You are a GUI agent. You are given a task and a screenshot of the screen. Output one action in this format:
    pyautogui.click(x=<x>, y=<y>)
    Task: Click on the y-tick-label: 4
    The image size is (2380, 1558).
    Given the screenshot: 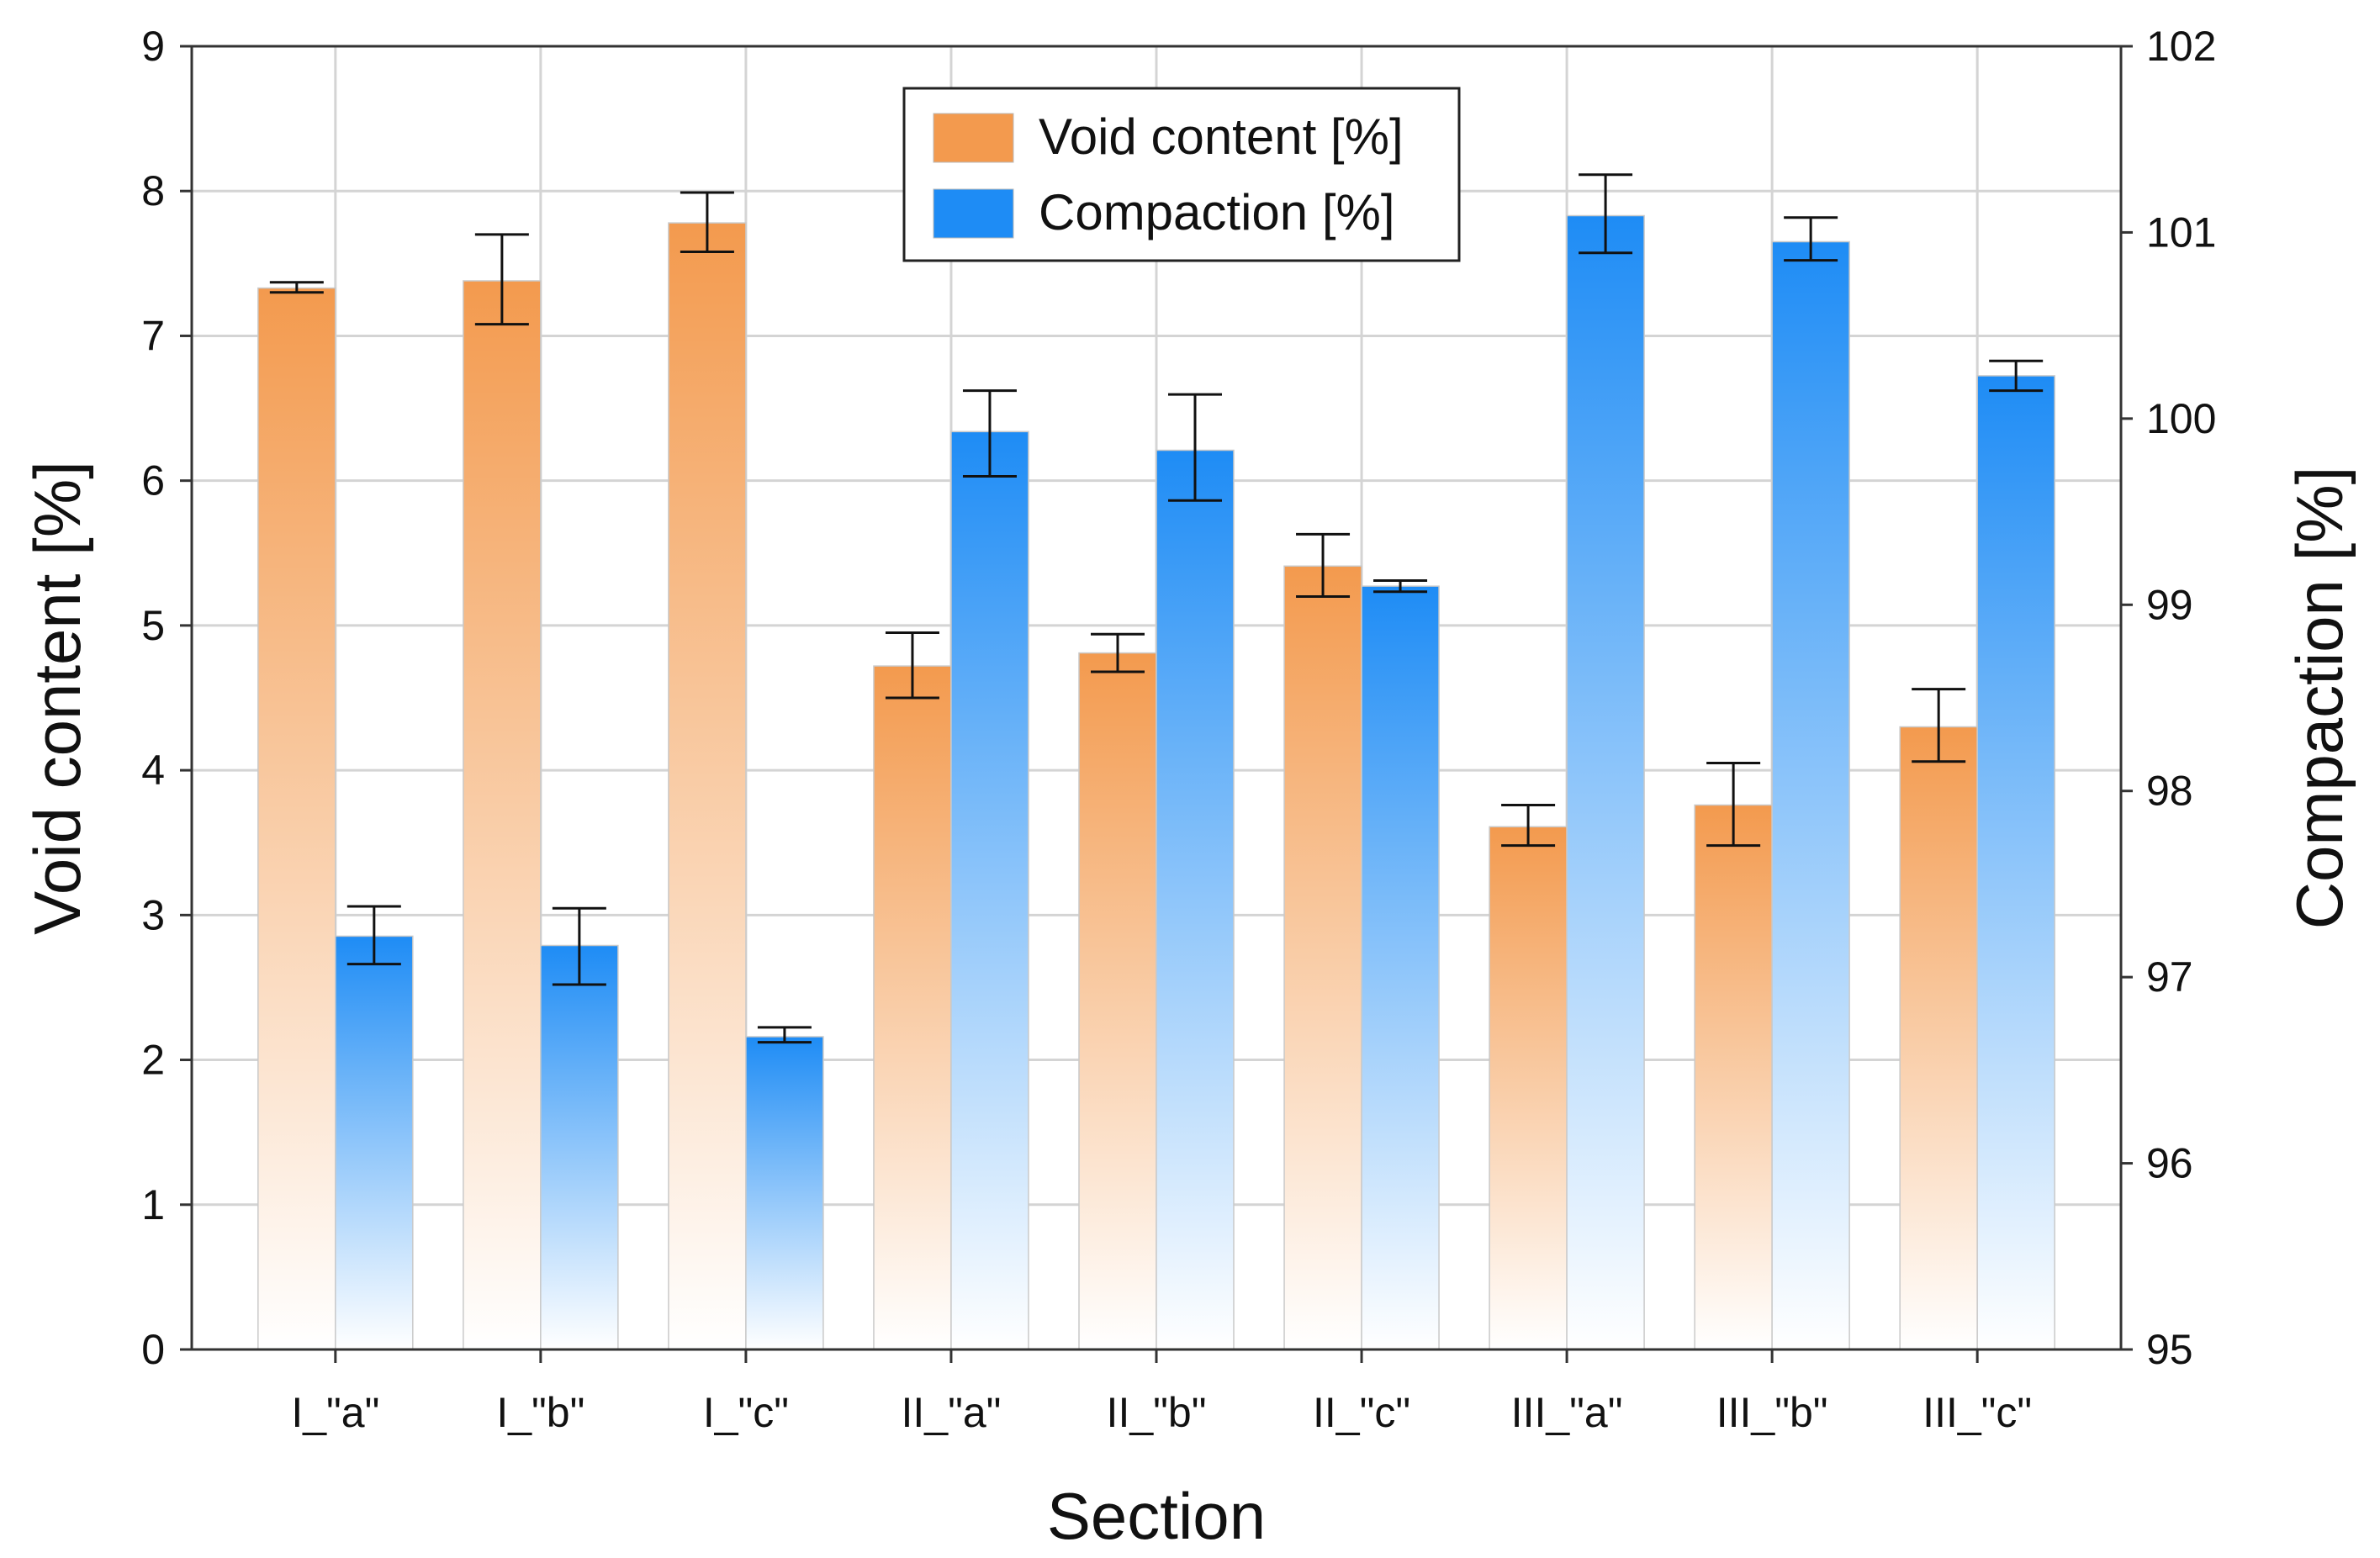 What is the action you would take?
    pyautogui.click(x=153, y=770)
    